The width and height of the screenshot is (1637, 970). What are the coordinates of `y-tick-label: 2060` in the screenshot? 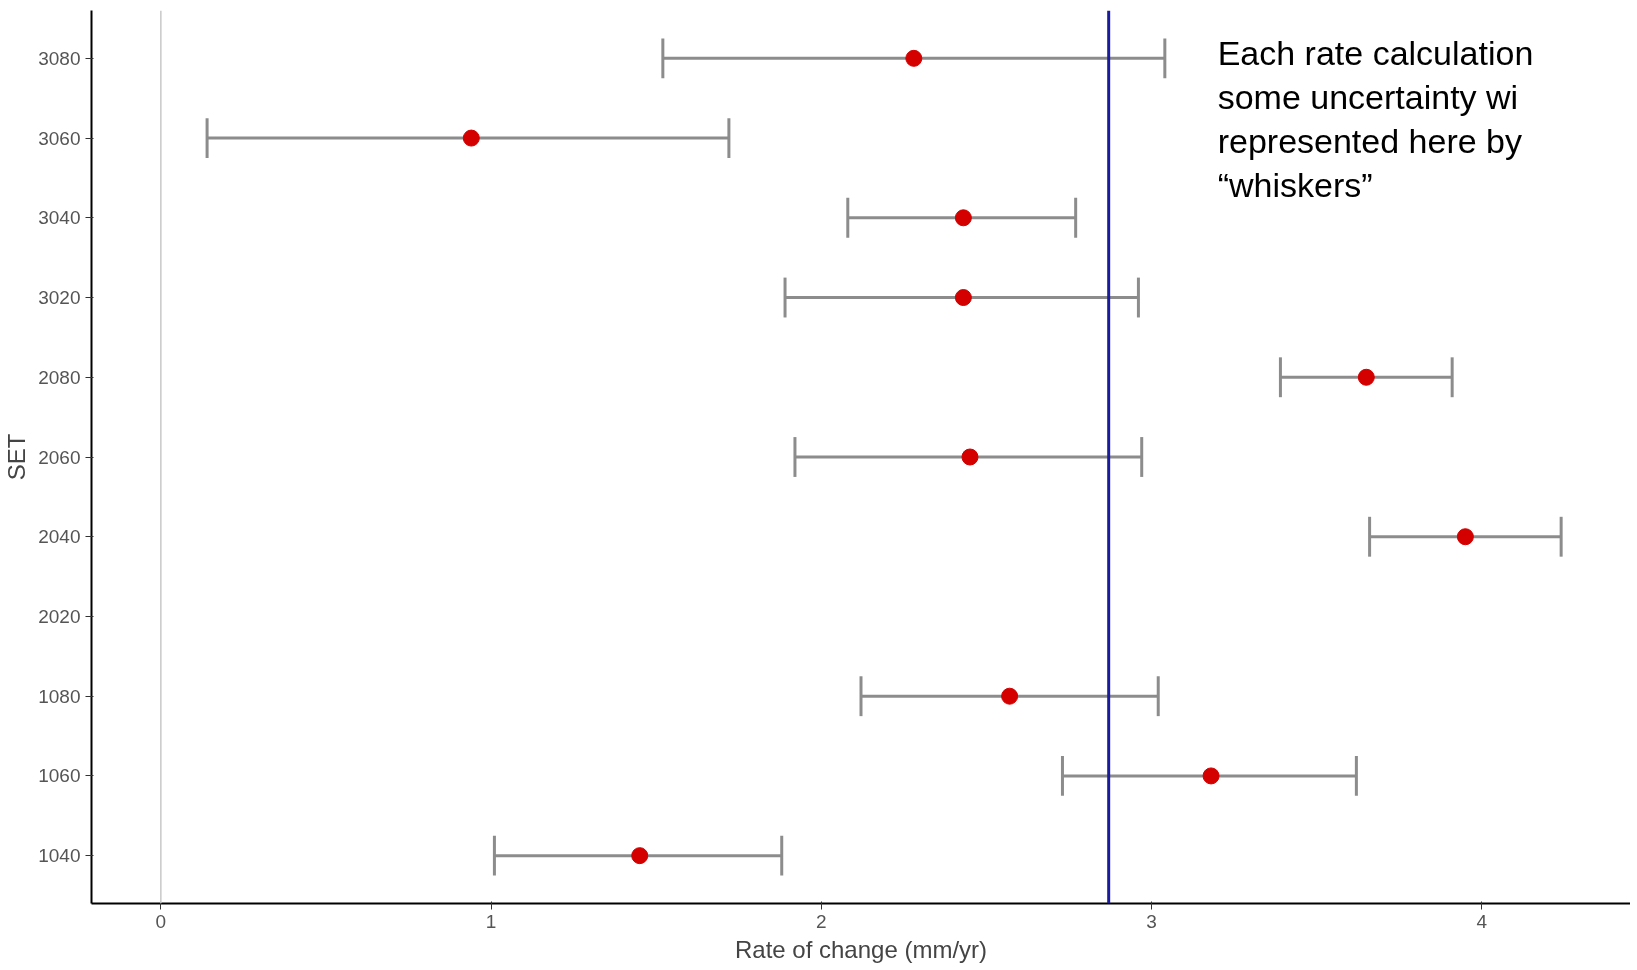 It's located at (59, 457).